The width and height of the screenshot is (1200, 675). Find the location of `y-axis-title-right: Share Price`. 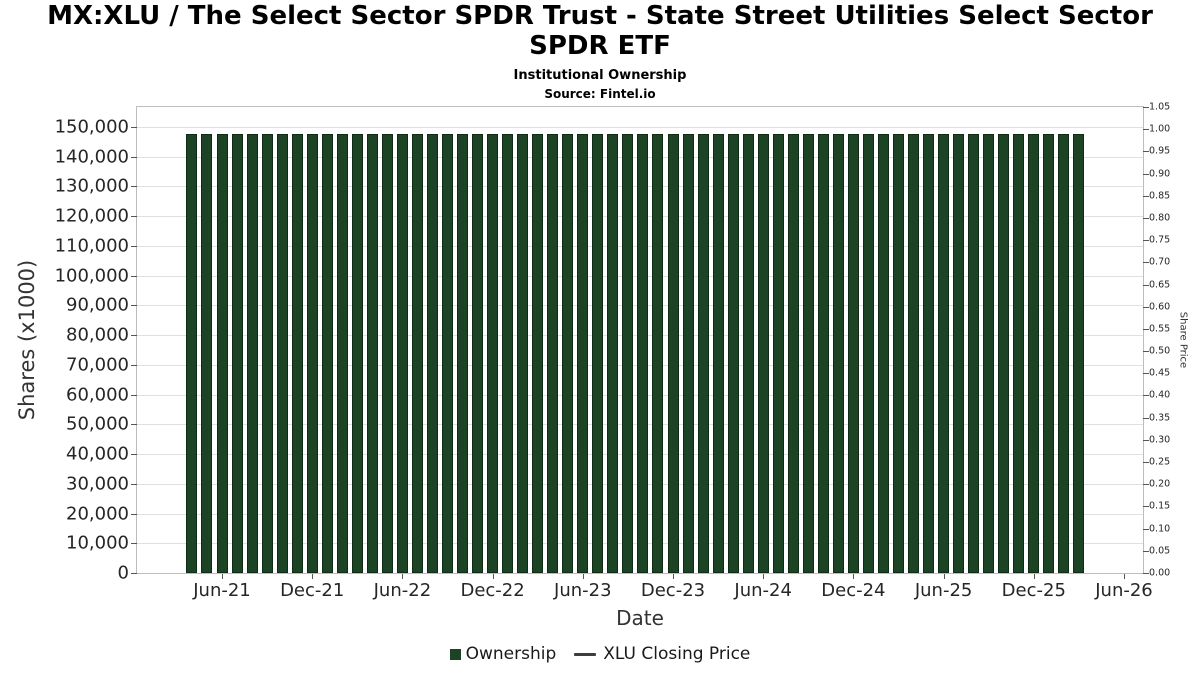

y-axis-title-right: Share Price is located at coordinates (1183, 340).